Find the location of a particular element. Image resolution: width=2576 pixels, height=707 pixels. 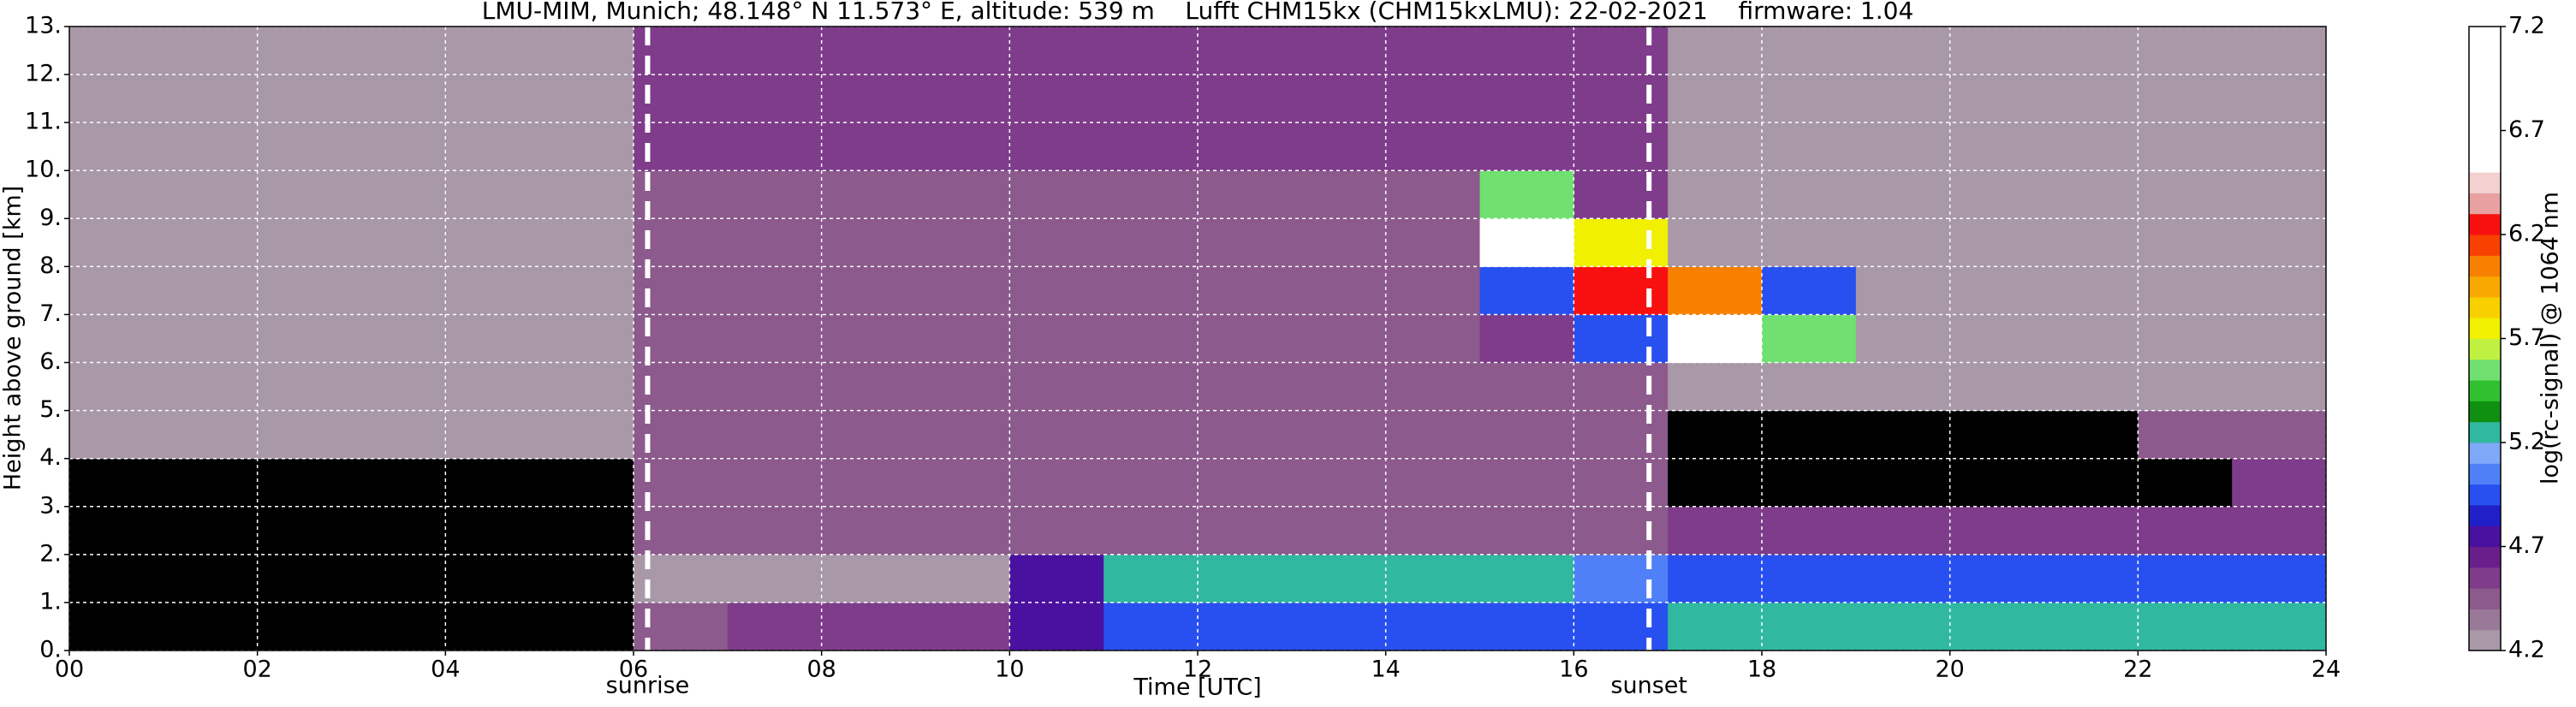

y-tick-label: 10. is located at coordinates (43, 170).